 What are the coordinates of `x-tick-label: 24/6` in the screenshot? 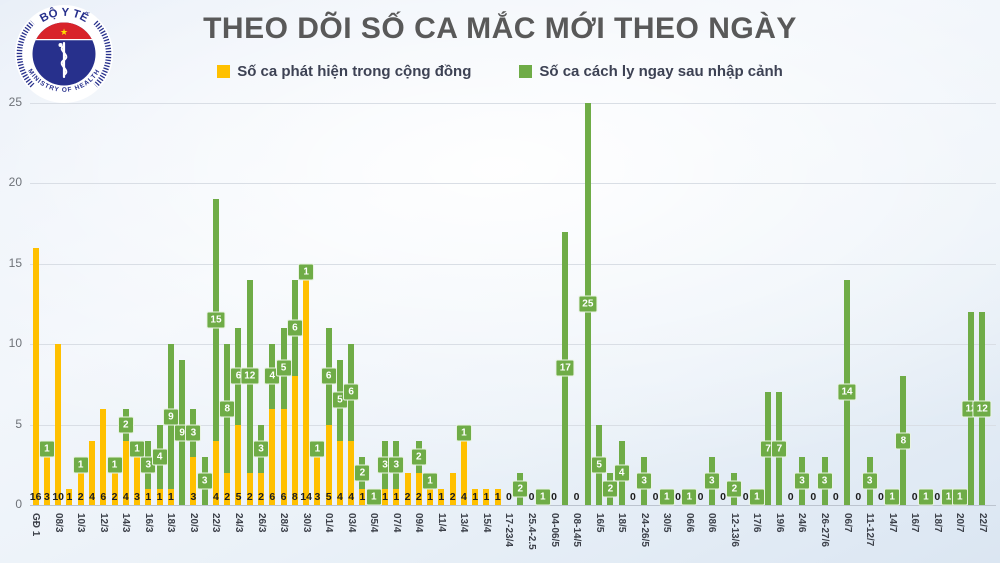 It's located at (802, 523).